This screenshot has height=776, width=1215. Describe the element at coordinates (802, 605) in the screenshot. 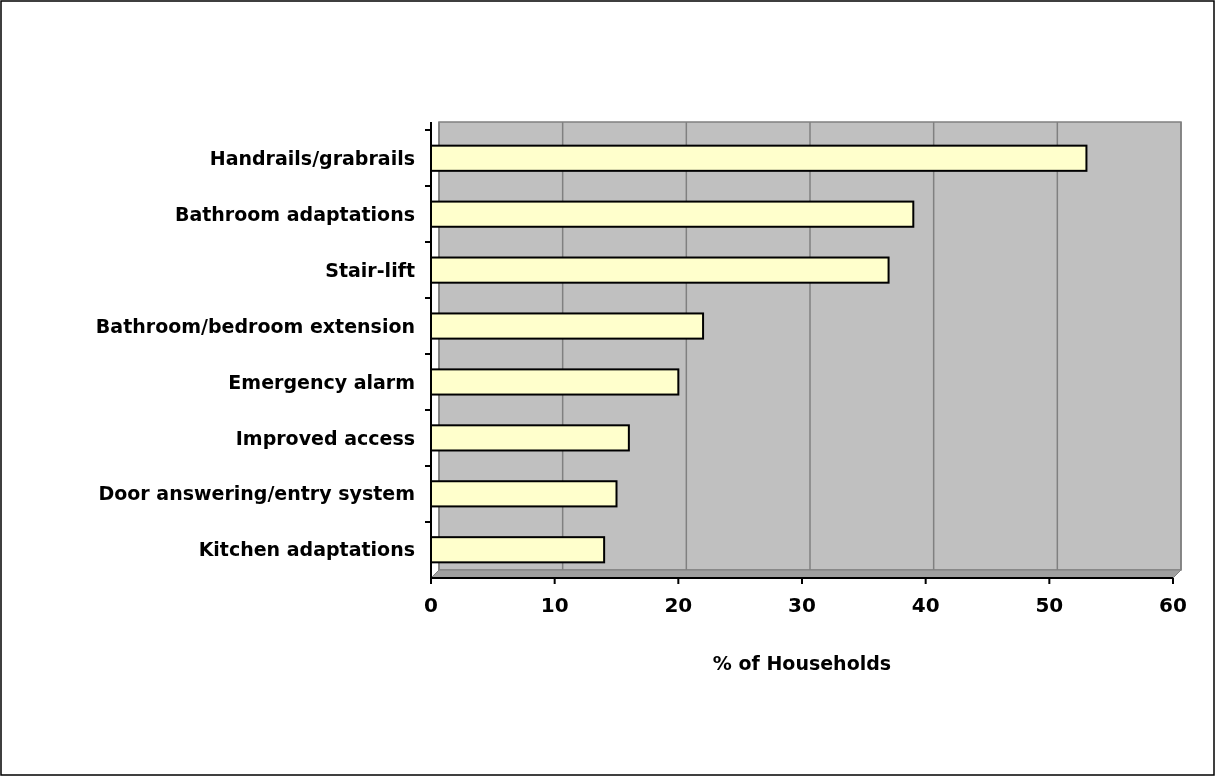

I see `x-tick-label: 30` at that location.